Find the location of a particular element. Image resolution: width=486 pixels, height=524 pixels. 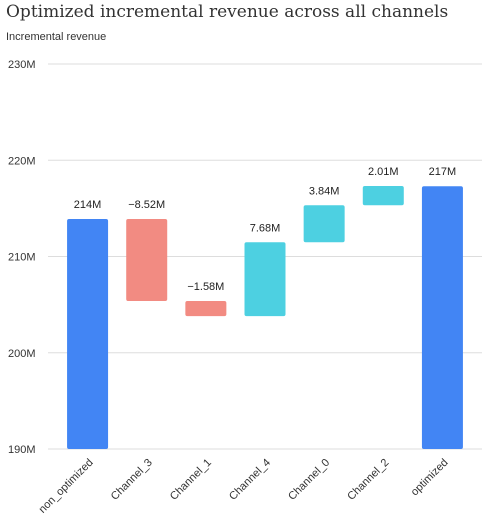

x-tick-label: non_optimized is located at coordinates (66, 486).